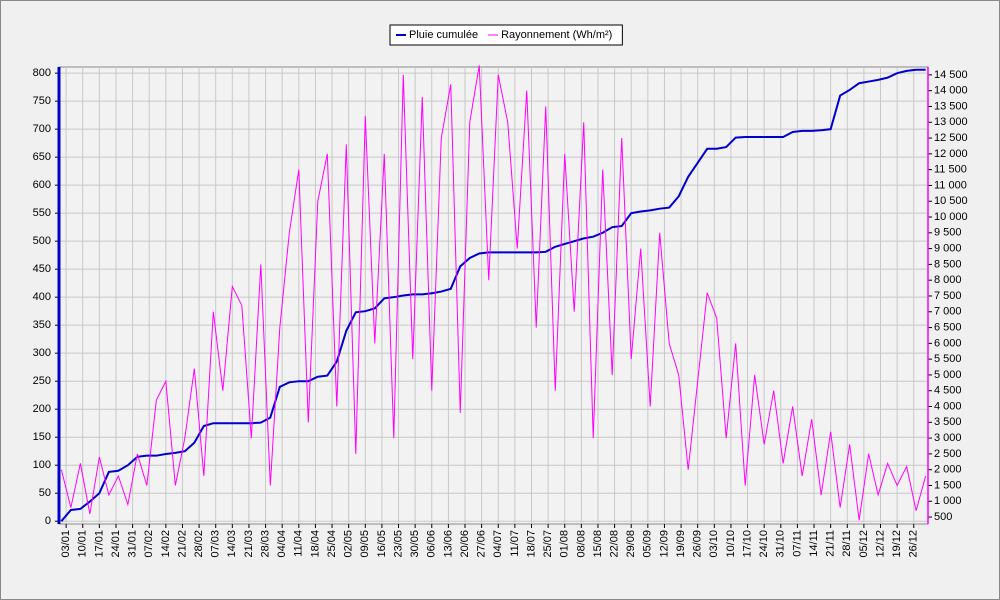 The height and width of the screenshot is (600, 1000). What do you see at coordinates (948, 296) in the screenshot?
I see `y2-tick-label: 7 500` at bounding box center [948, 296].